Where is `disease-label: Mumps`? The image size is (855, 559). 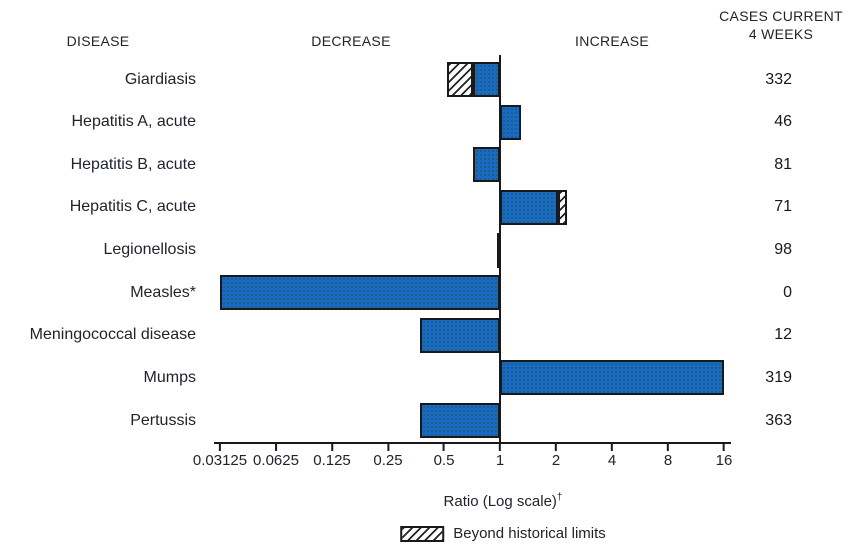 disease-label: Mumps is located at coordinates (169, 377).